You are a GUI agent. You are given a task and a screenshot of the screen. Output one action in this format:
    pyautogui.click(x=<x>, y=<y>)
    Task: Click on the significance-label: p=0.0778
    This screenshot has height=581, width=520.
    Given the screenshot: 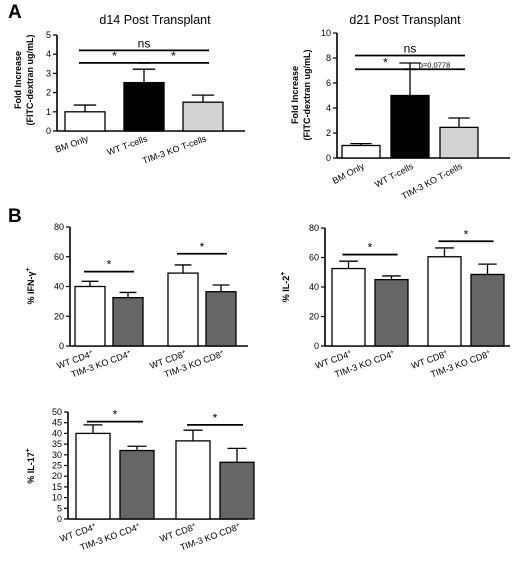 What is the action you would take?
    pyautogui.click(x=435, y=64)
    